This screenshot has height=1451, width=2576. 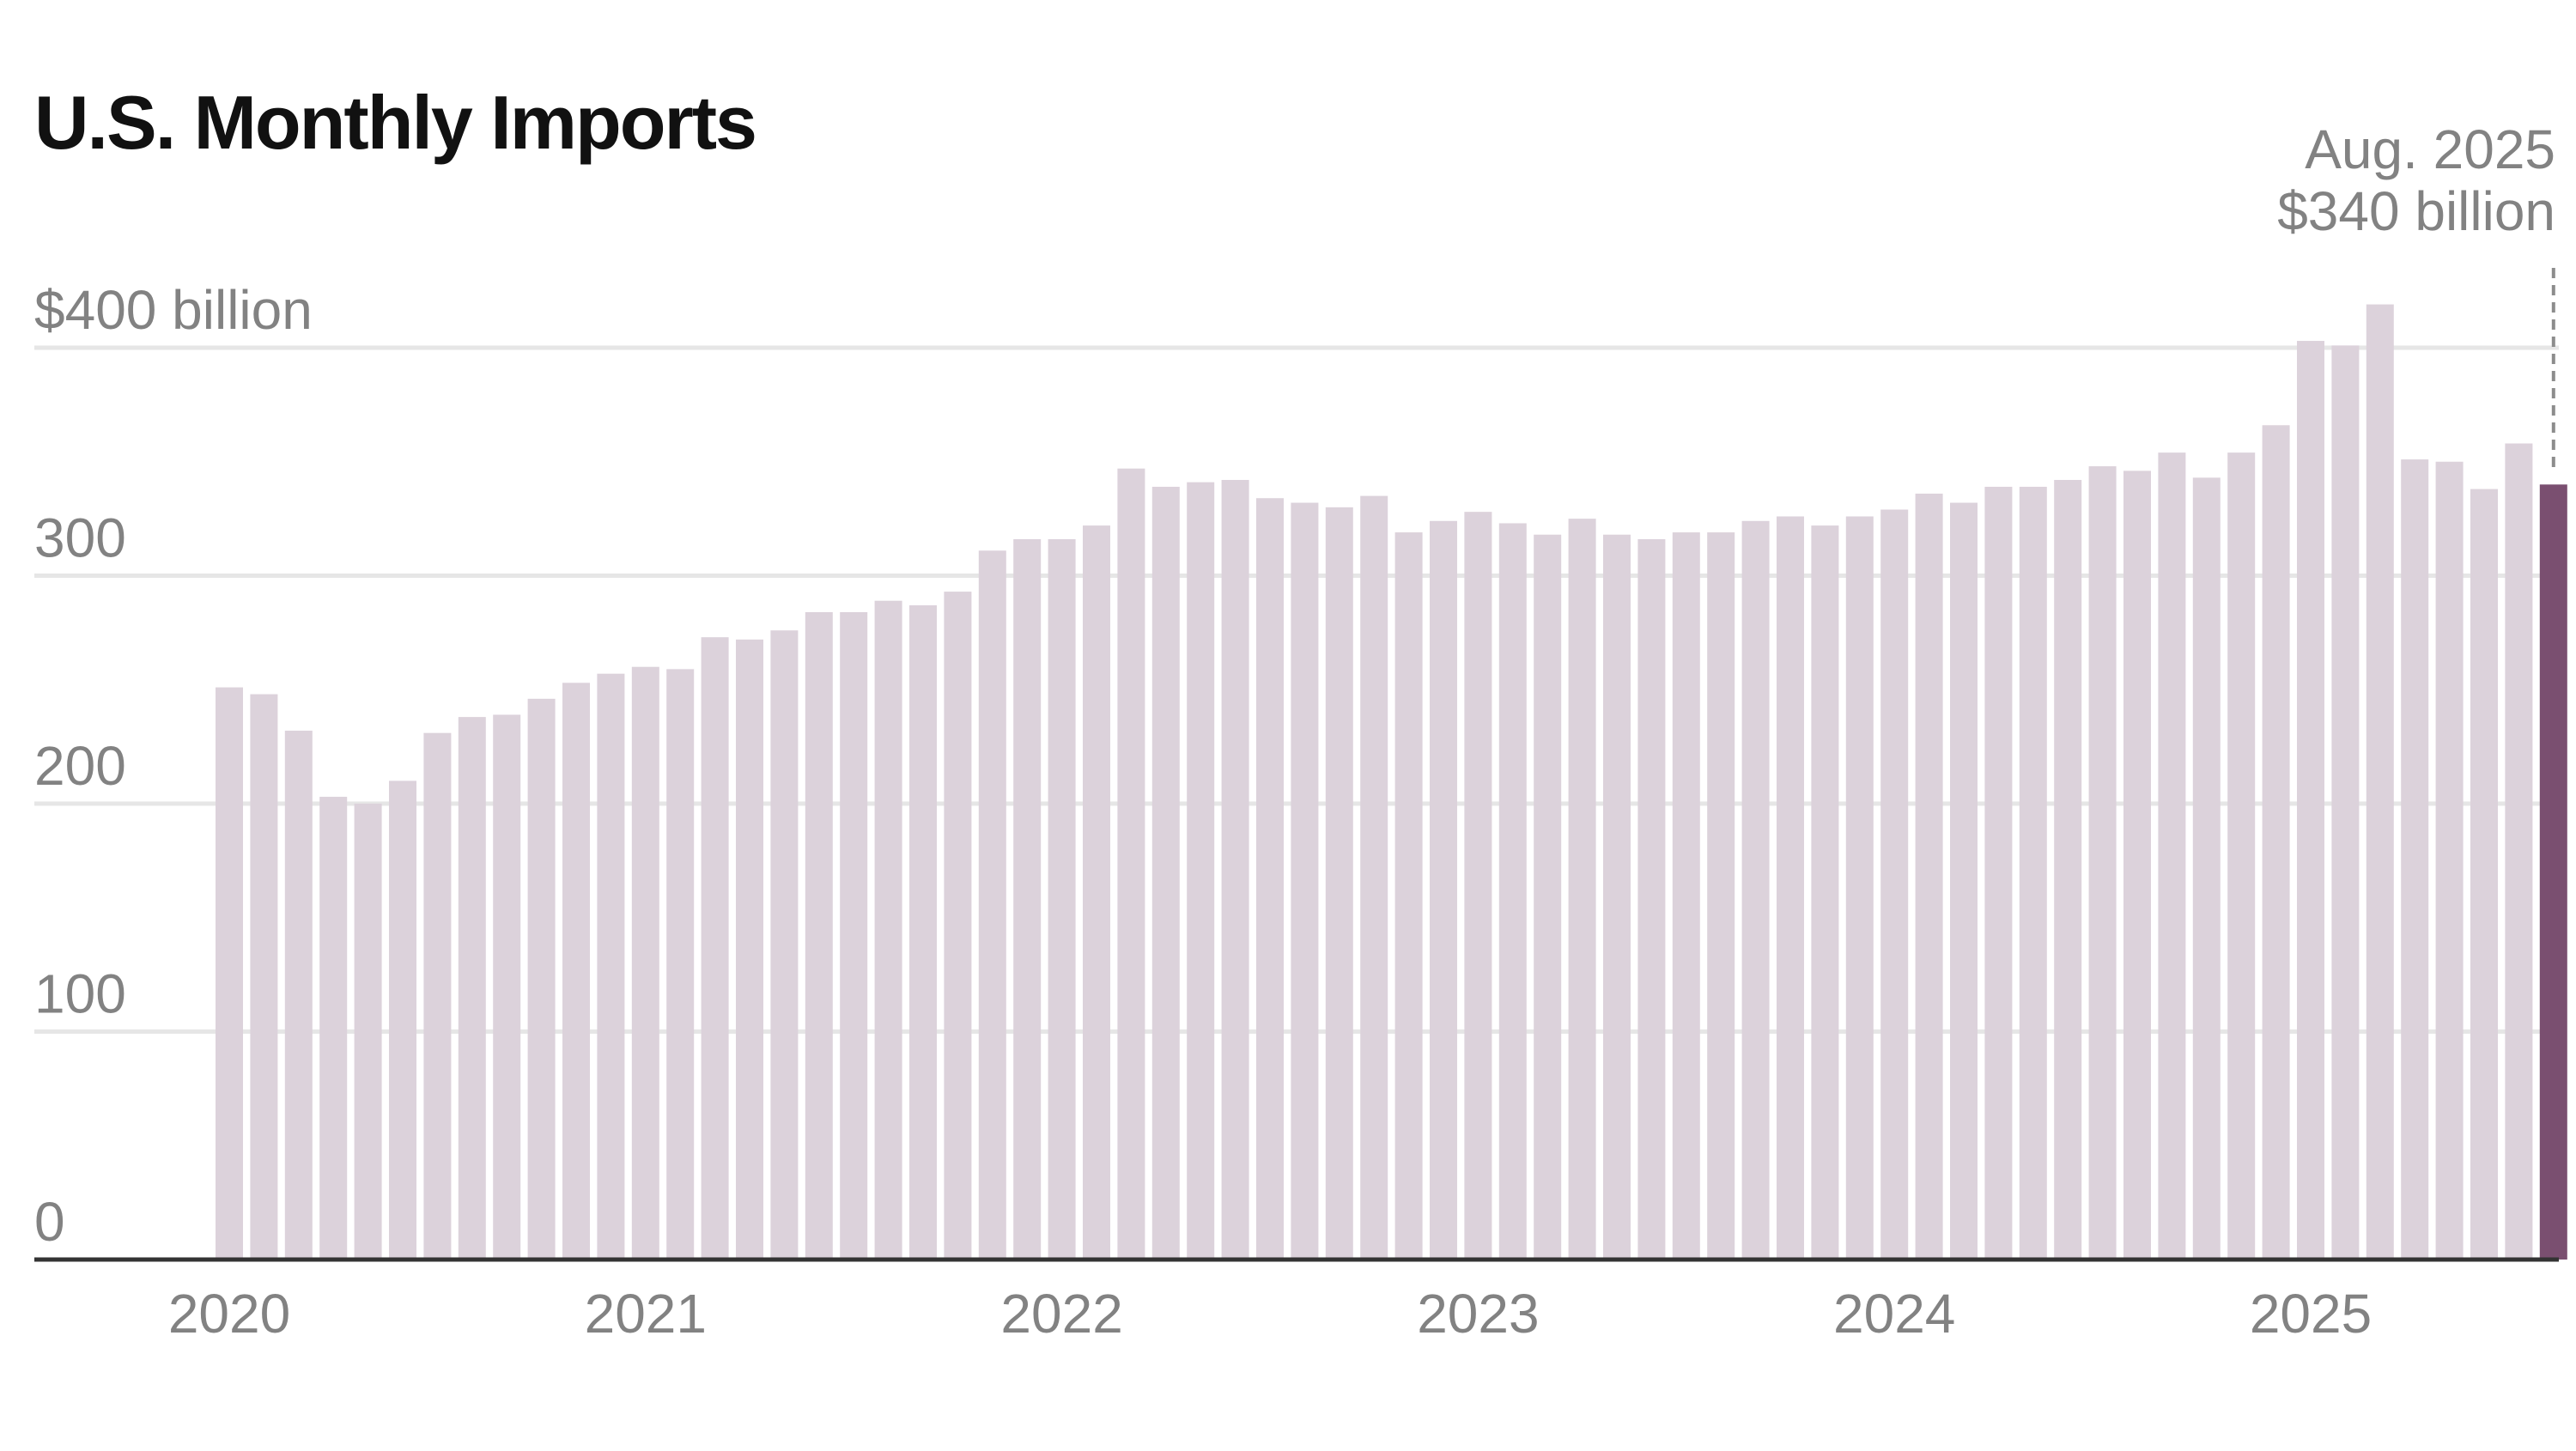 I want to click on x-tick-label: 2020, so click(x=229, y=1314).